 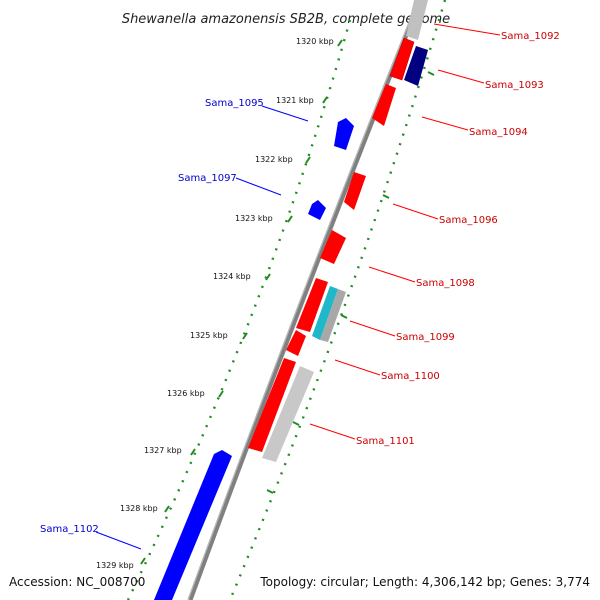 I want to click on label-sama-1097: Sama_1097, so click(x=207, y=178).